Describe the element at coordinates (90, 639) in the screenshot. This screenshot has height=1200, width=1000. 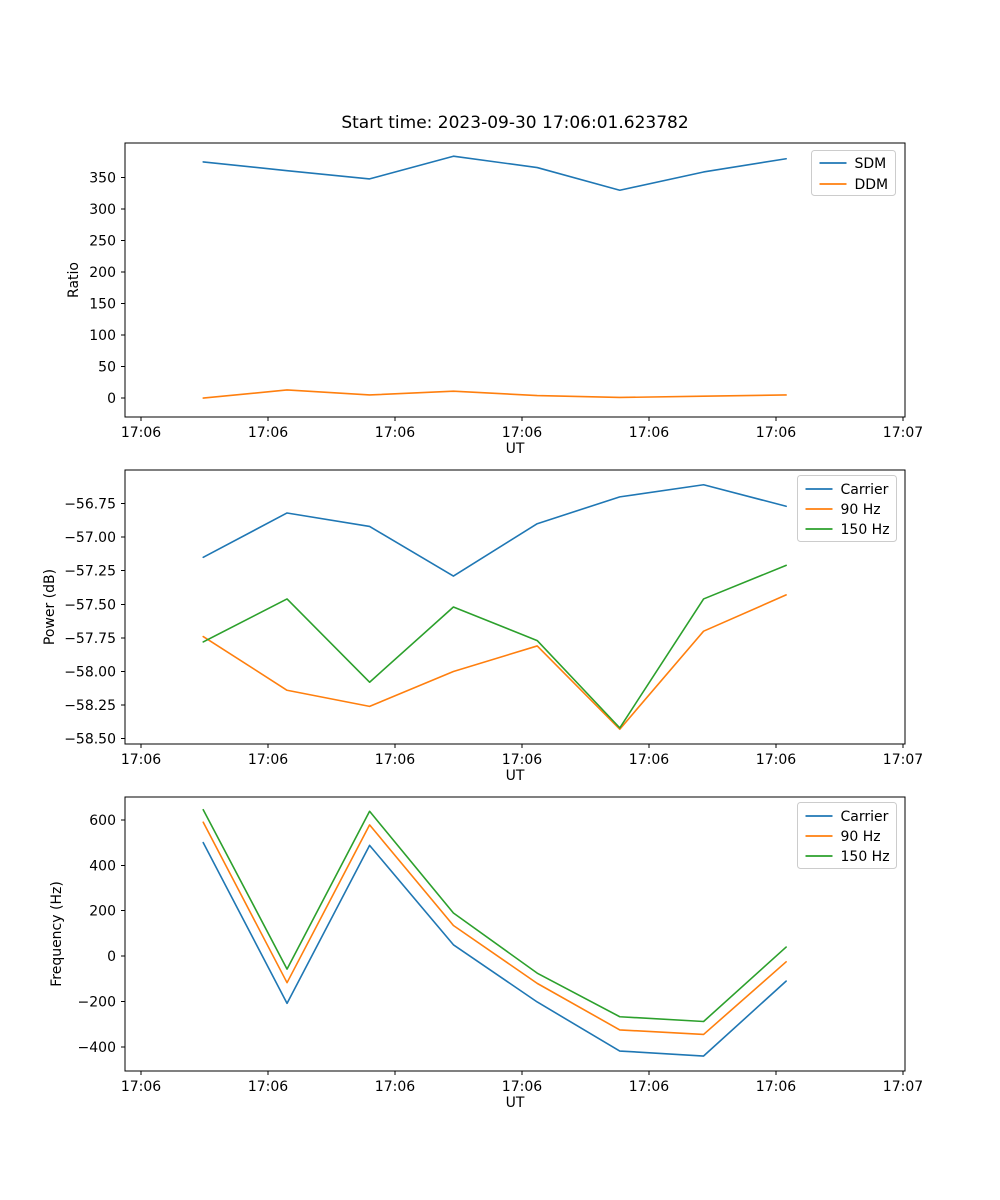
I see `y-tick-label: −57.75` at that location.